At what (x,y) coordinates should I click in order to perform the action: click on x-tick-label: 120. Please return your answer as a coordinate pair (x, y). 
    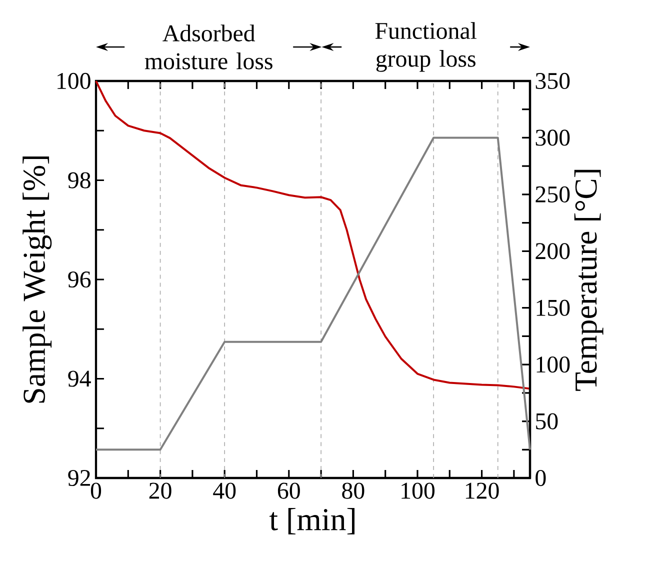
    Looking at the image, I should click on (482, 490).